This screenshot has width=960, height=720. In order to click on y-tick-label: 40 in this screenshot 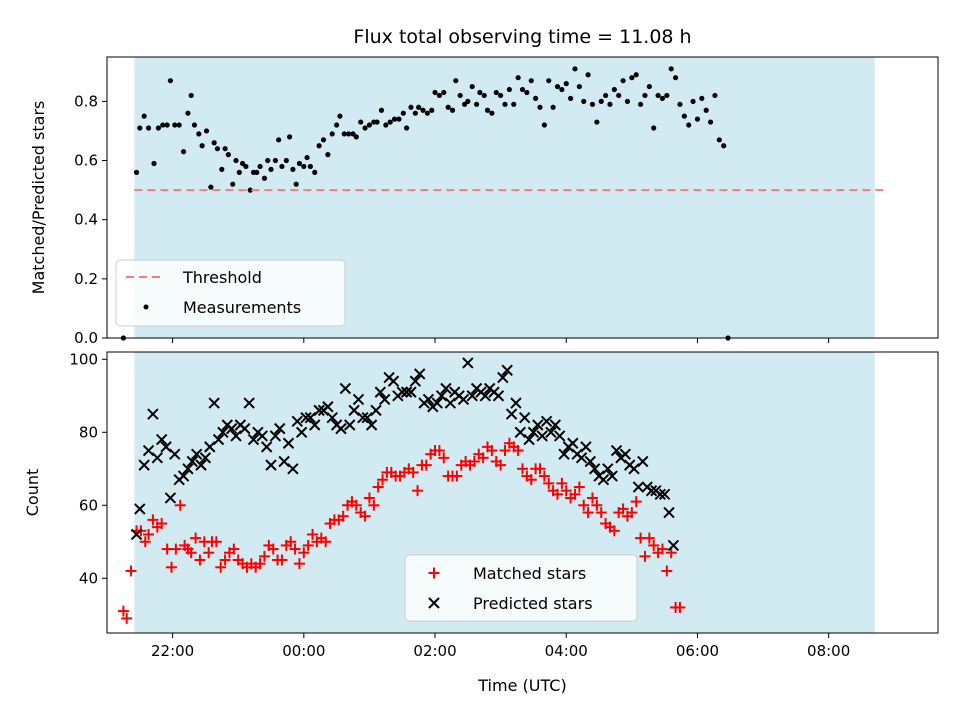, I will do `click(88, 578)`.